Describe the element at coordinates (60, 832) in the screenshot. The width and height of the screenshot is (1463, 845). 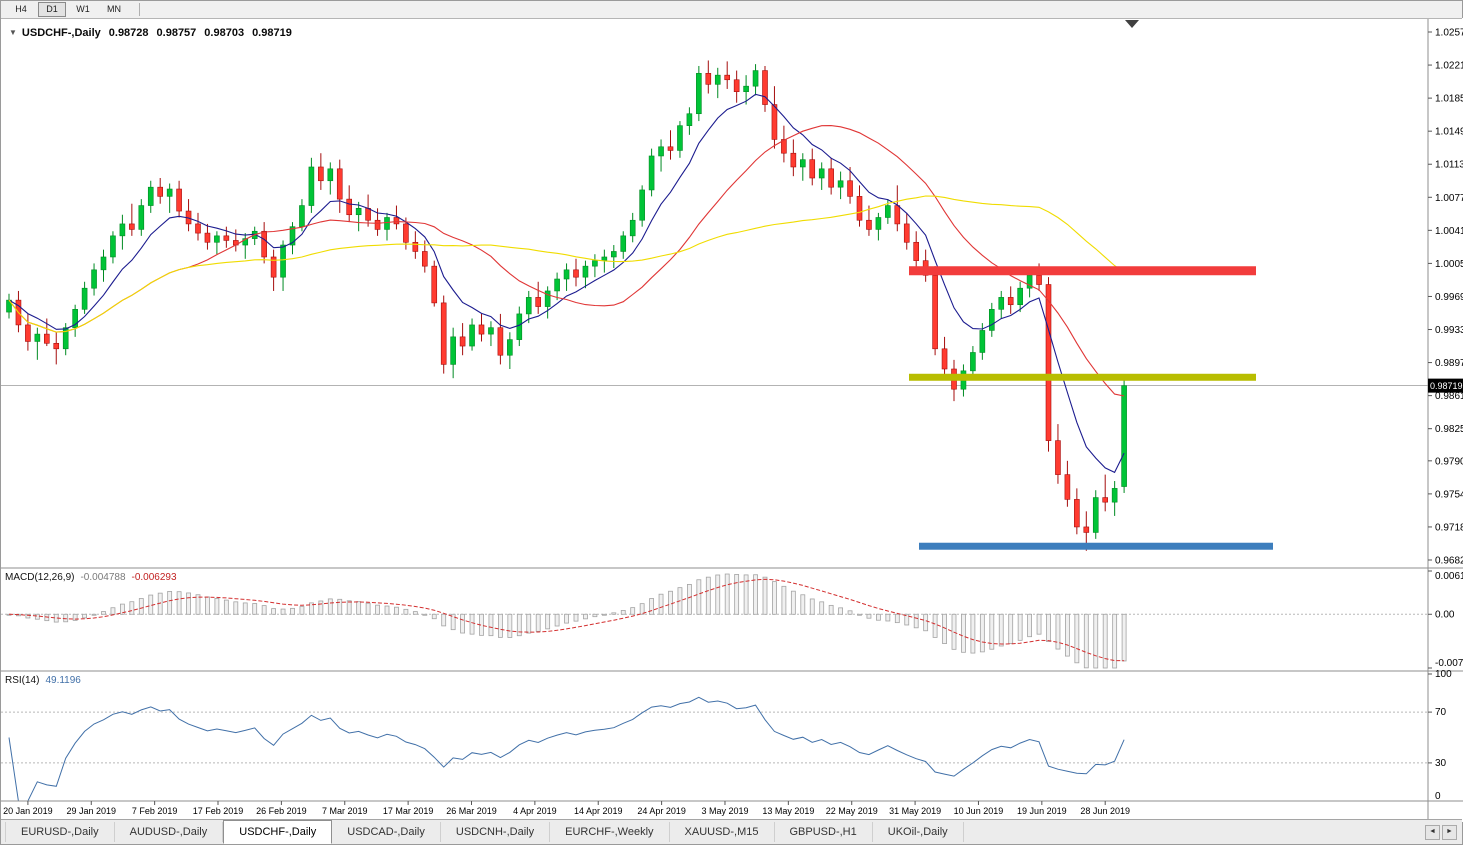
I see `symbol-tab: EURUSD-,Daily` at that location.